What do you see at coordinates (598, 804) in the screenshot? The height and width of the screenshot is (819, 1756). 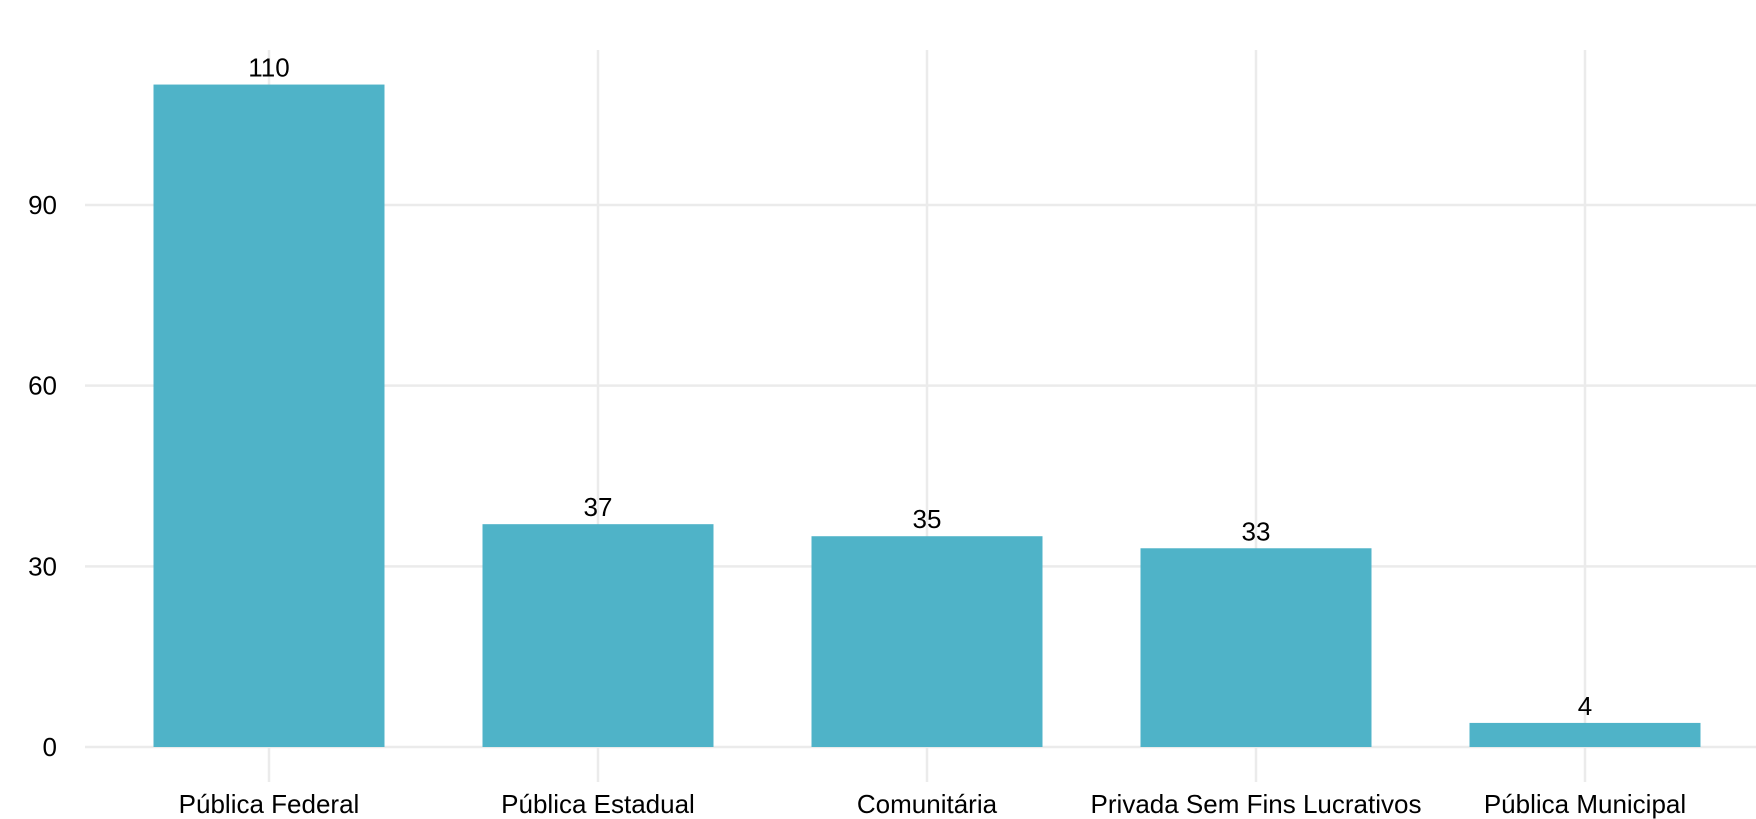 I see `x-tick-label: Pública Estadual` at bounding box center [598, 804].